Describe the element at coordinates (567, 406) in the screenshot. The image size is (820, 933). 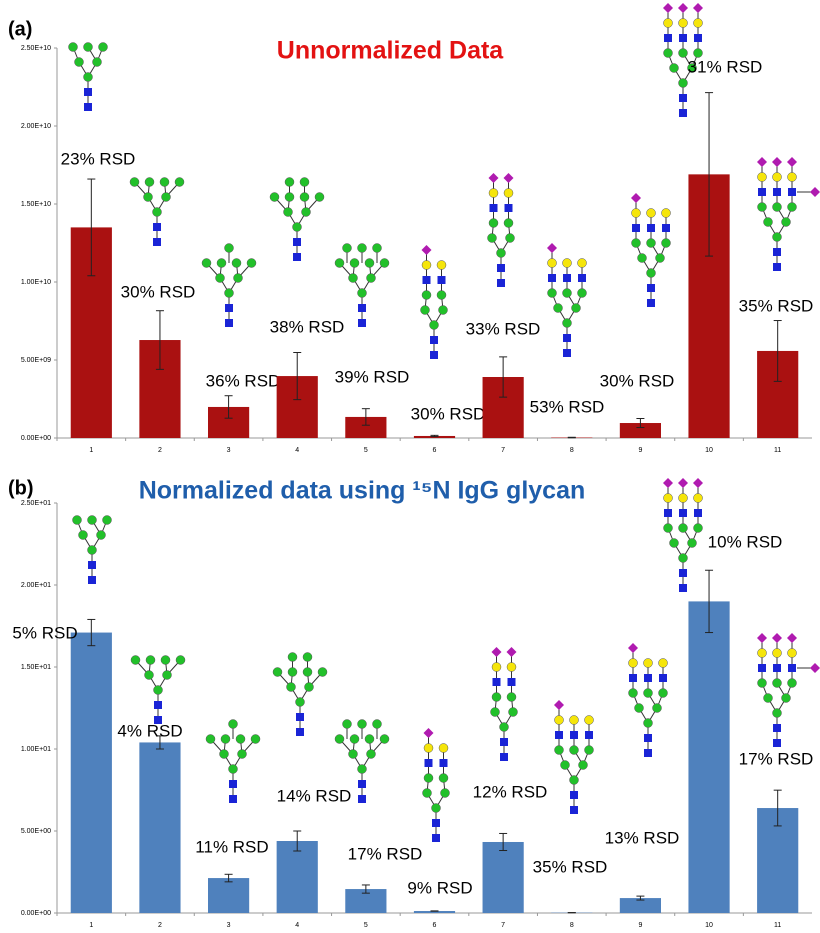
I see `rsd-annotation: 53% RSD` at that location.